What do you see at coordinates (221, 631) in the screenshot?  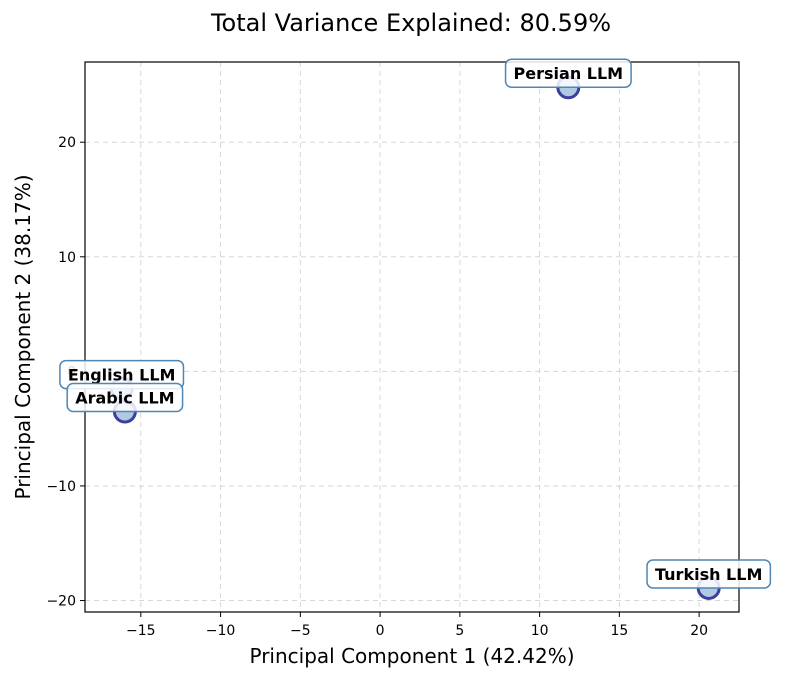 I see `x-tick-label: −10` at bounding box center [221, 631].